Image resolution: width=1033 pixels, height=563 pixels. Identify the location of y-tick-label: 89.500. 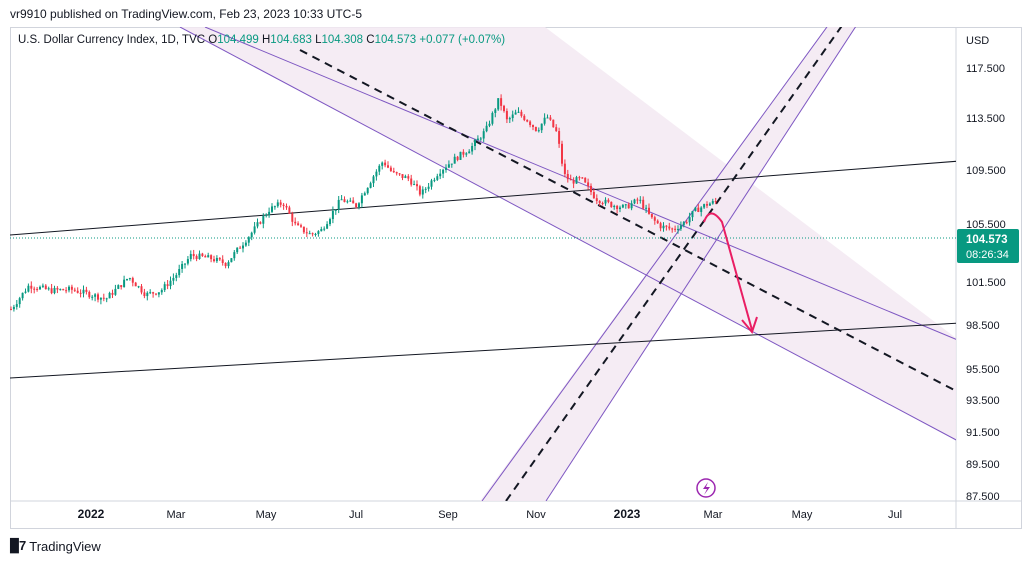
(983, 465).